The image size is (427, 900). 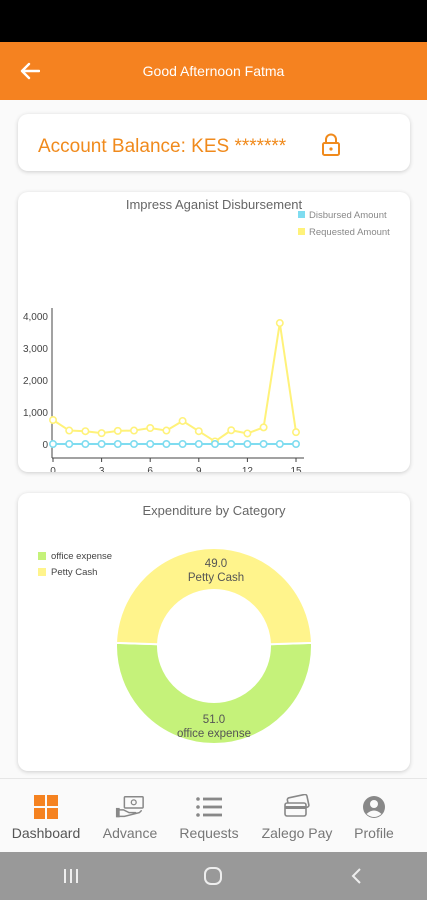 I want to click on recent-apps-button, so click(x=71, y=876).